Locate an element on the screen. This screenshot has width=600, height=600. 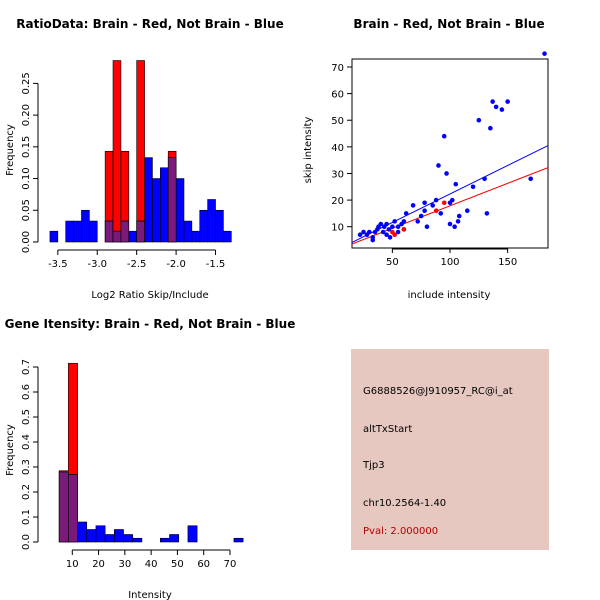
scatter-y-tick-label: 40 is located at coordinates (337, 148).